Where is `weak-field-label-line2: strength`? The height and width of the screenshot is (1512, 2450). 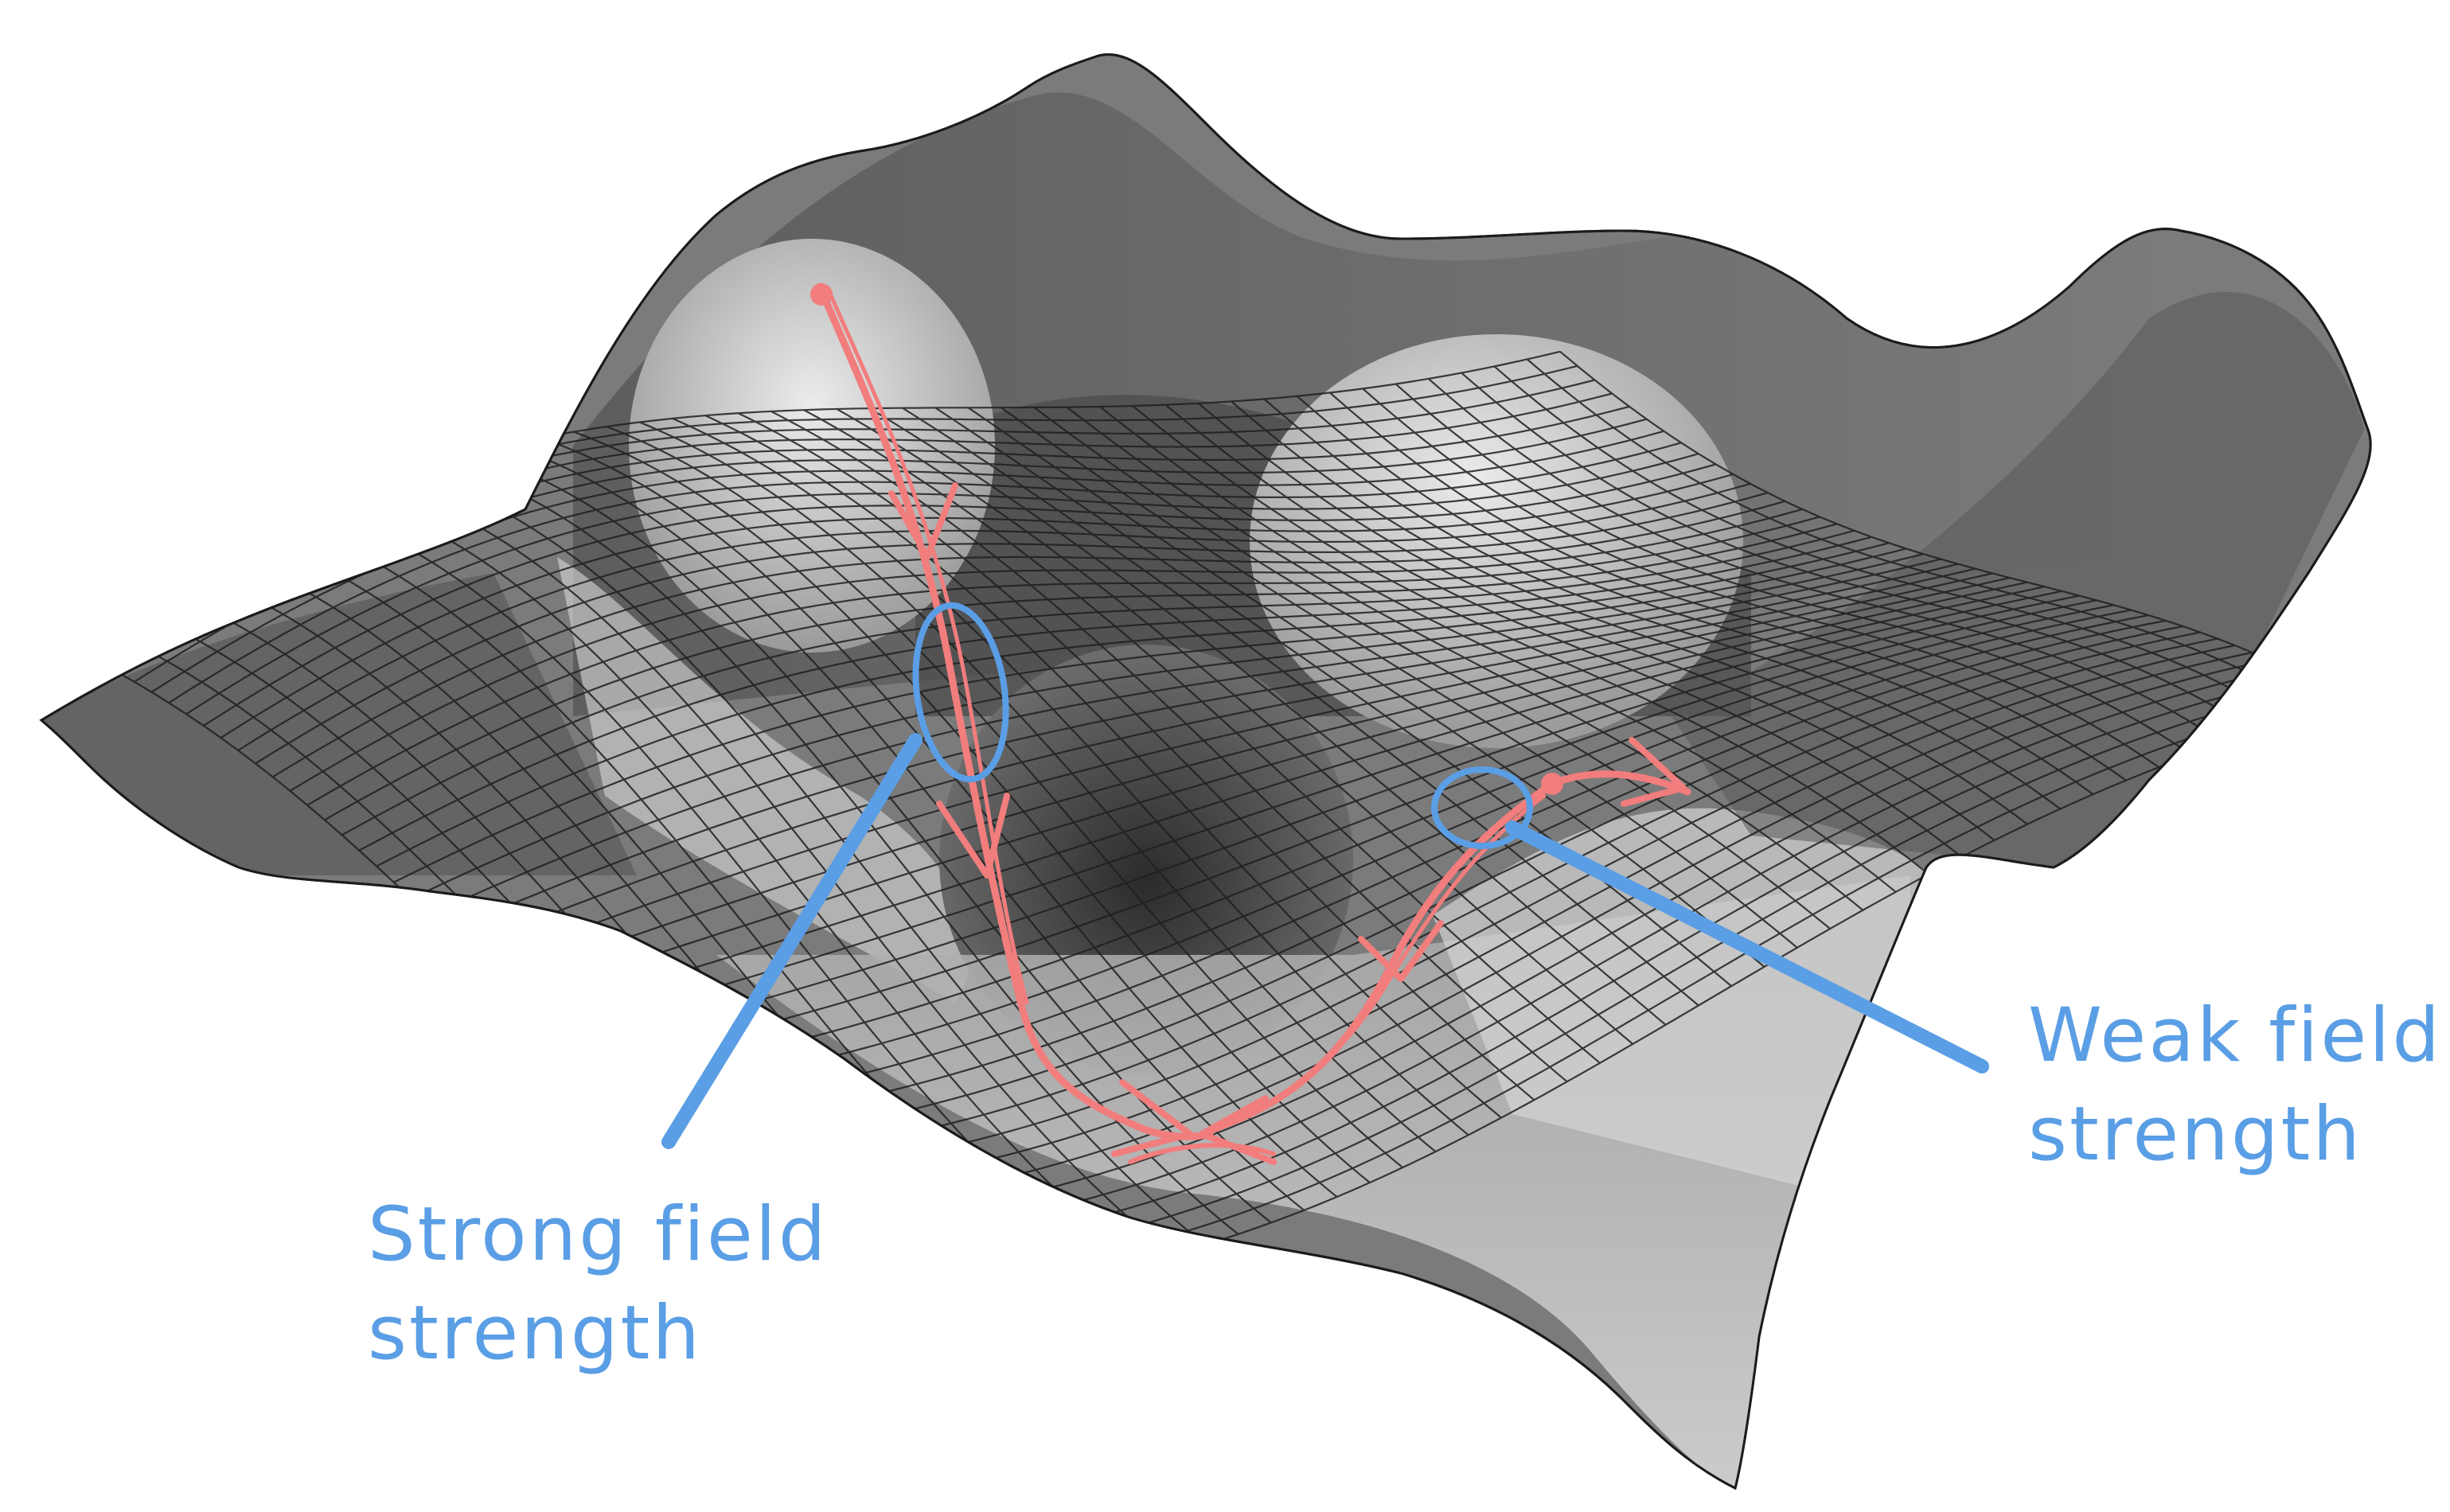 weak-field-label-line2: strength is located at coordinates (2195, 1134).